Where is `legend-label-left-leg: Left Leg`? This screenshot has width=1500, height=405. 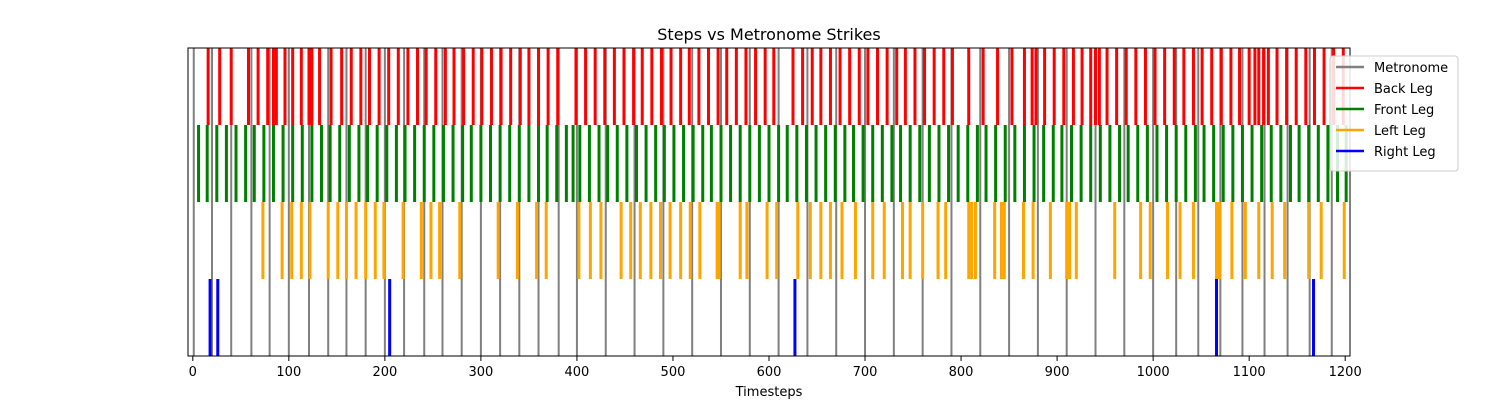 legend-label-left-leg: Left Leg is located at coordinates (1400, 131).